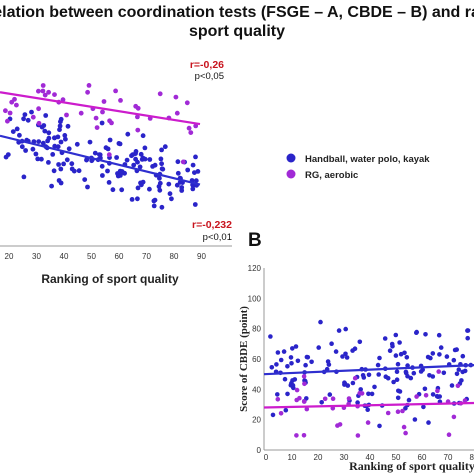 This screenshot has height=474, width=474. What do you see at coordinates (110, 279) in the screenshot?
I see `panel-a-x-label: Ranking of sport quality` at bounding box center [110, 279].